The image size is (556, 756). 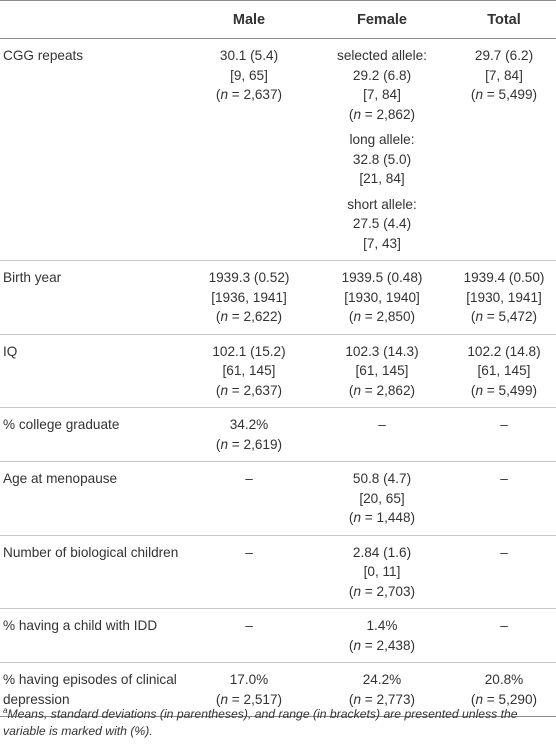 What do you see at coordinates (93, 434) in the screenshot?
I see `row-label: % college graduate` at bounding box center [93, 434].